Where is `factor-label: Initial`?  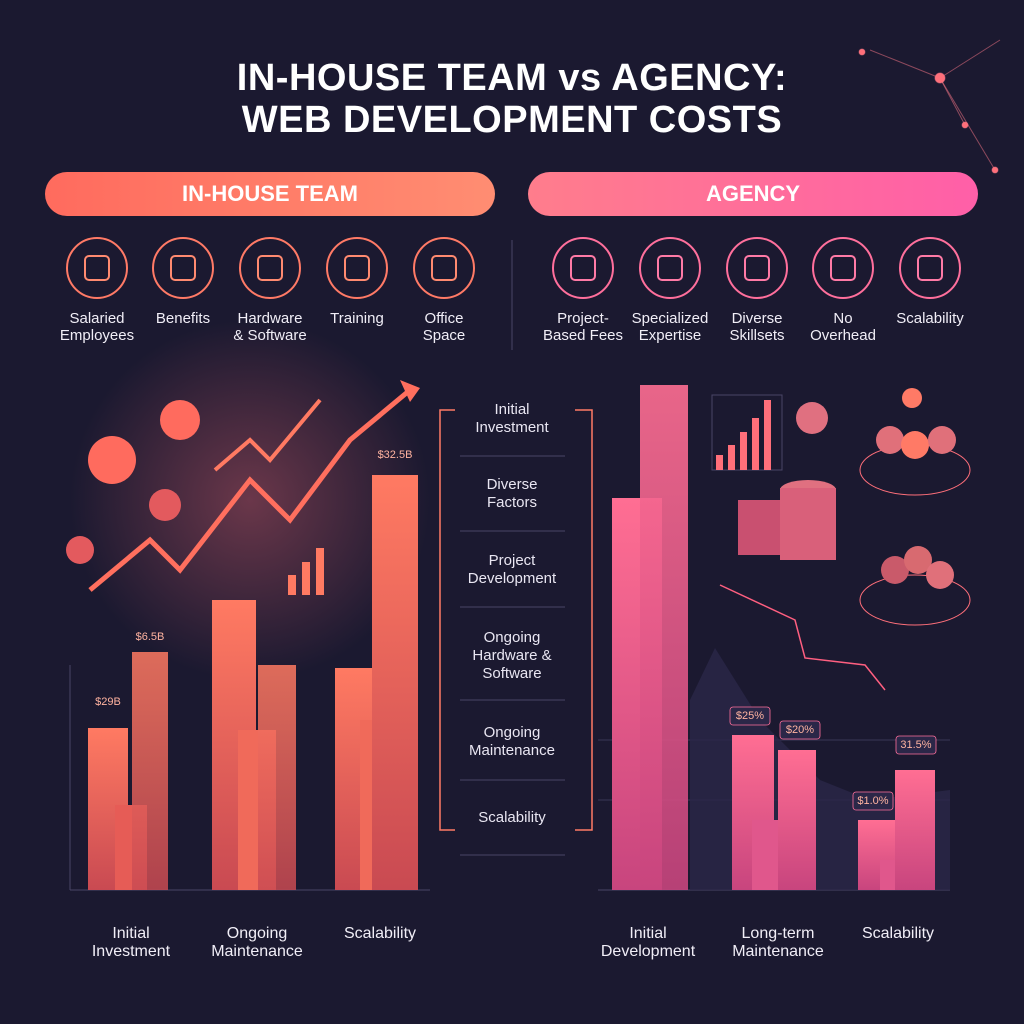
factor-label: Initial is located at coordinates (511, 409).